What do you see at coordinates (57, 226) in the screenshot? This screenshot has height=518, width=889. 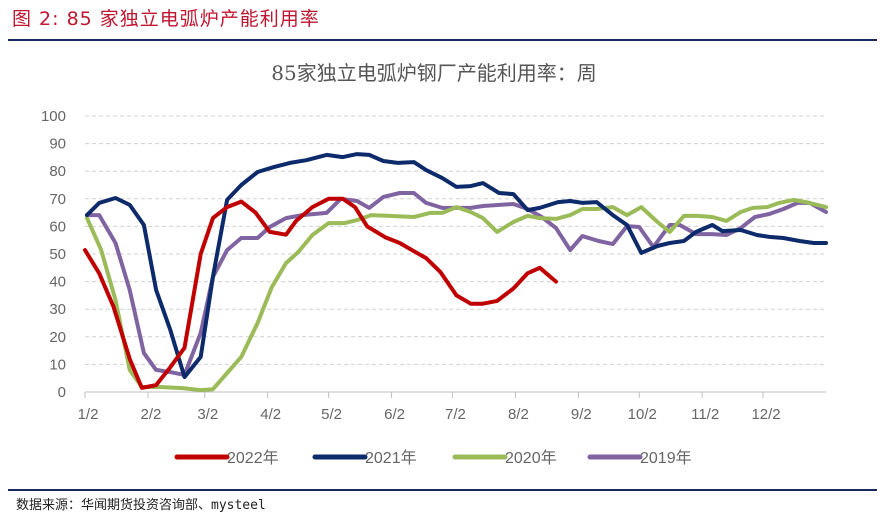 I see `y-tick-label: 60` at bounding box center [57, 226].